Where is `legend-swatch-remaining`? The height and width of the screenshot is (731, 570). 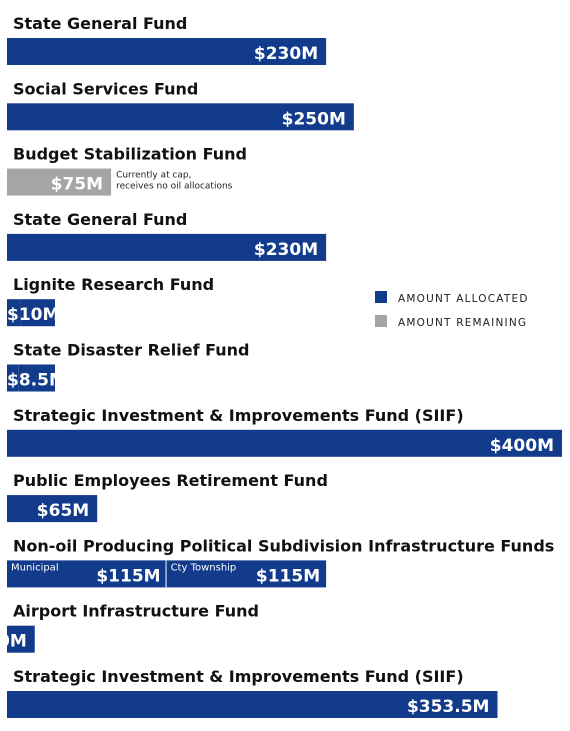
legend-swatch-remaining is located at coordinates (381, 321).